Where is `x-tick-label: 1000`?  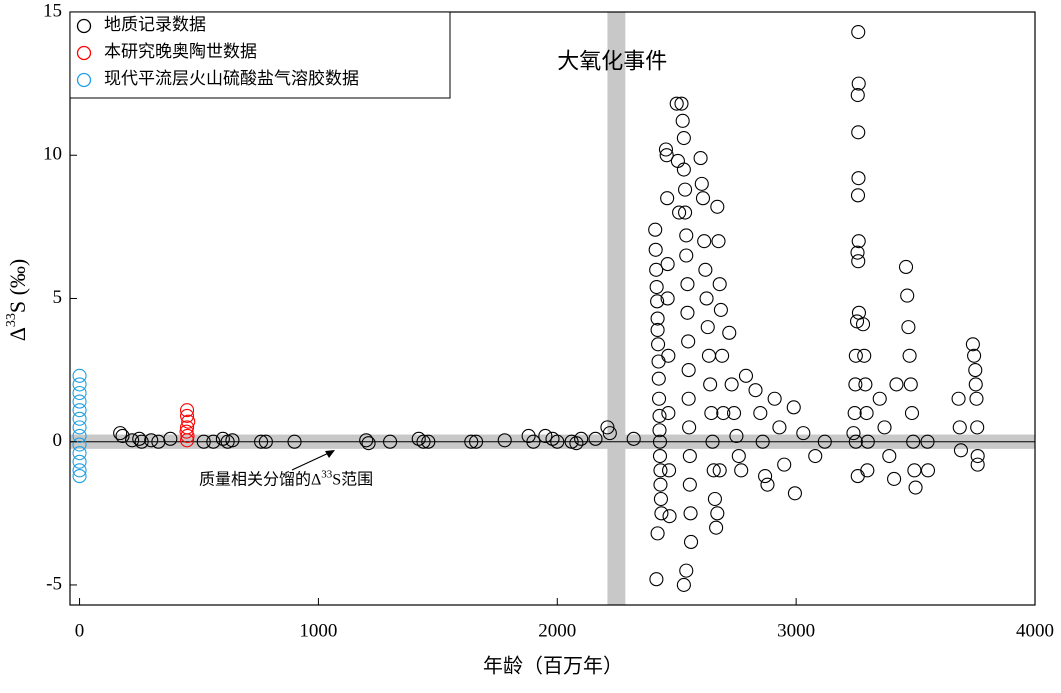
x-tick-label: 1000 is located at coordinates (318, 630).